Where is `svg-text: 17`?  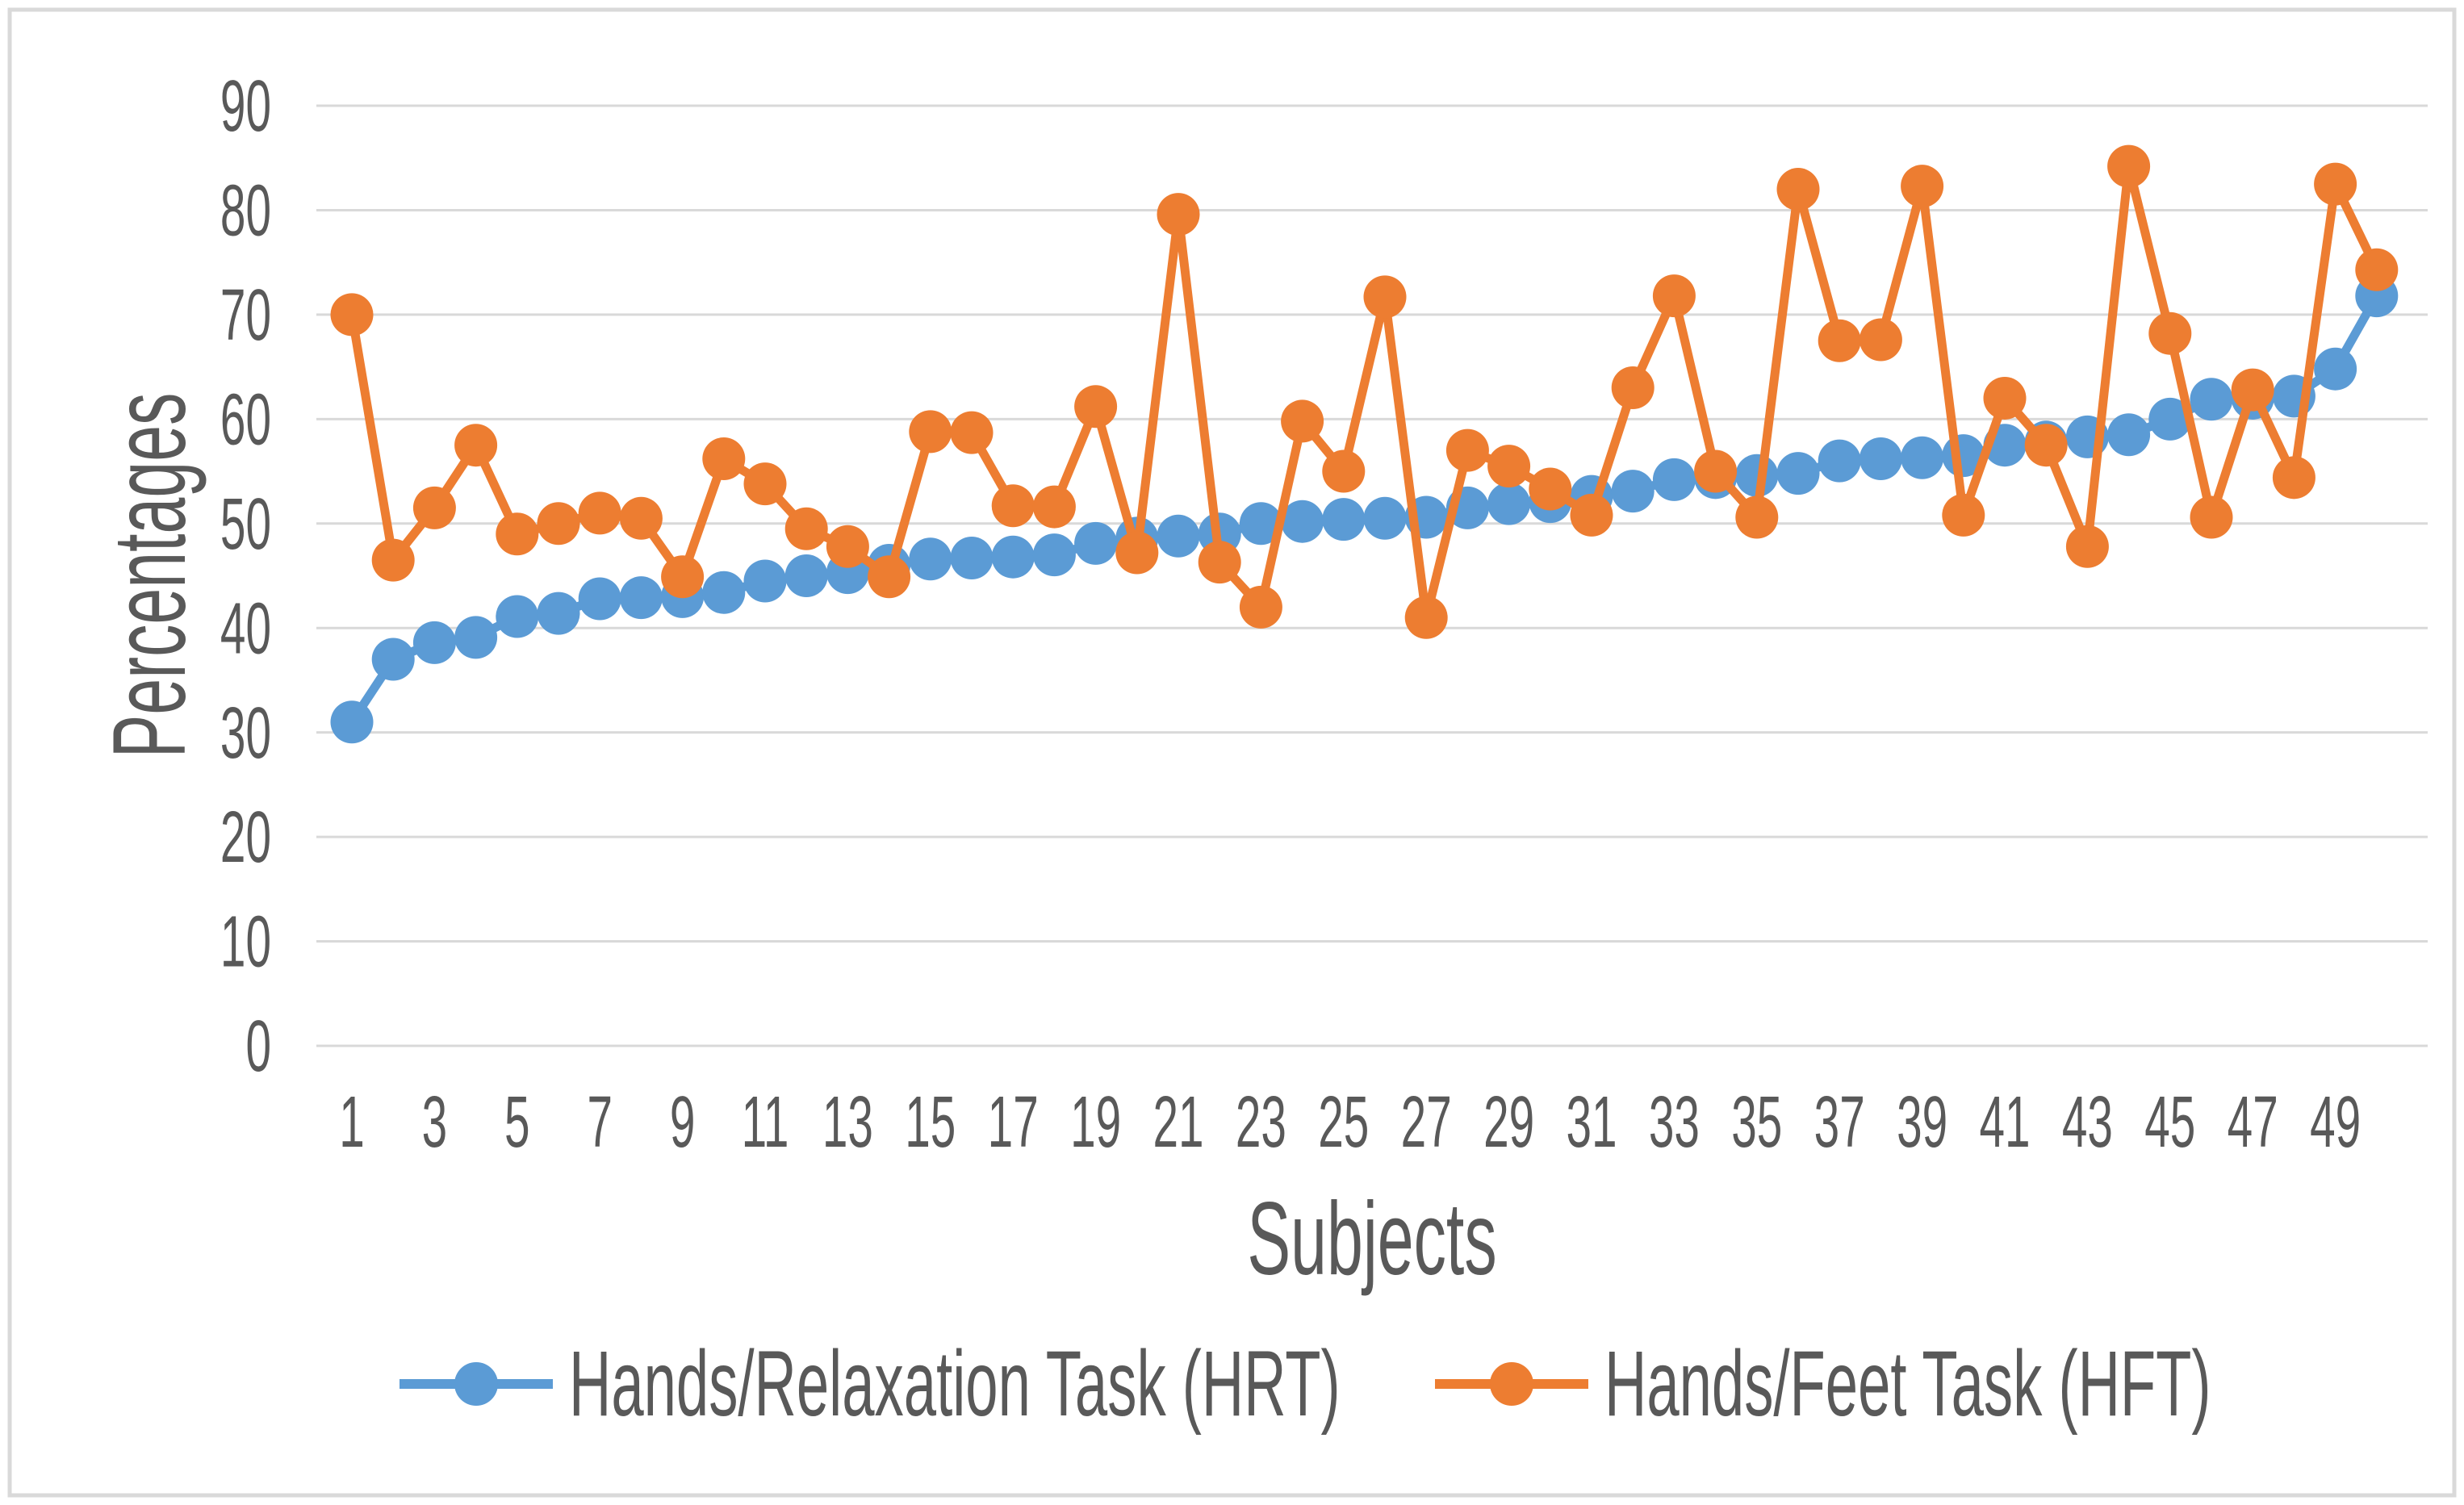
svg-text: 17 is located at coordinates (1013, 1122).